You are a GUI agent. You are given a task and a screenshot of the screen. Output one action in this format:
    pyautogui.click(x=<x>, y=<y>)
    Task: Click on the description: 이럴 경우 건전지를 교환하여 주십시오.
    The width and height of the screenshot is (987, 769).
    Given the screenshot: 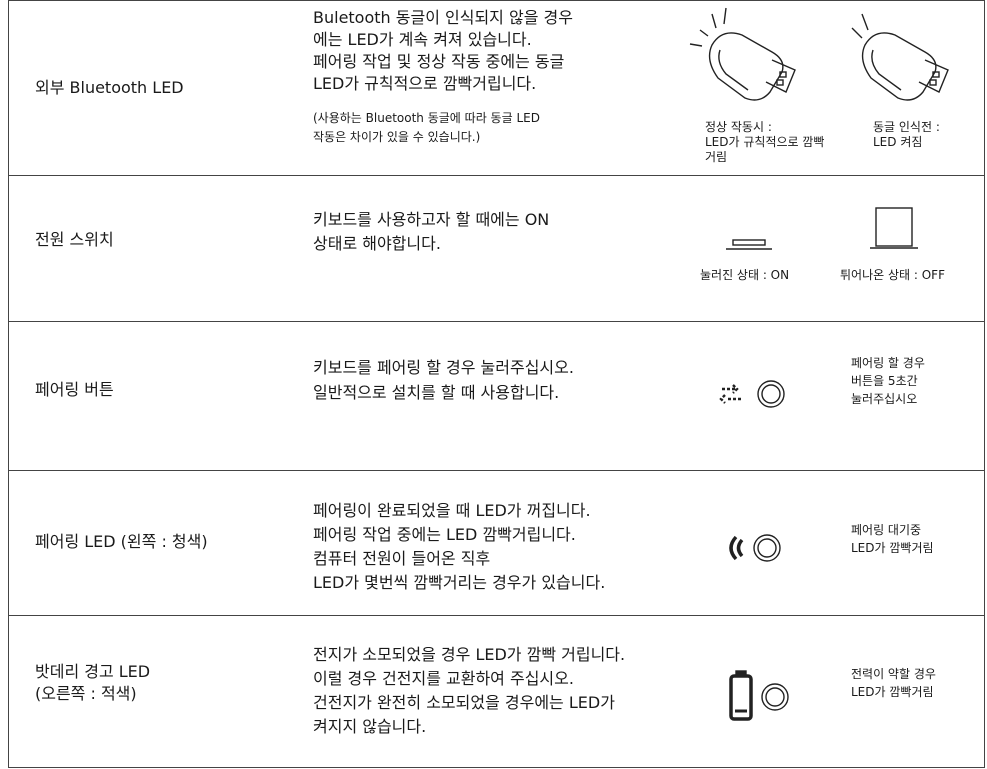 What is the action you would take?
    pyautogui.click(x=443, y=678)
    